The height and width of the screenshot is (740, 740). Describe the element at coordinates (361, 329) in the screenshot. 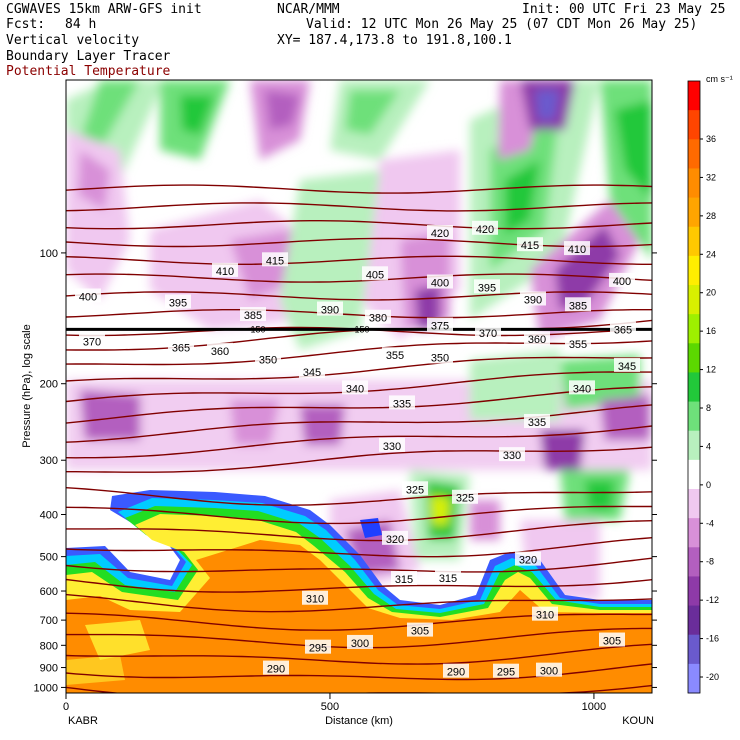

I see `svg-text: 150` at that location.